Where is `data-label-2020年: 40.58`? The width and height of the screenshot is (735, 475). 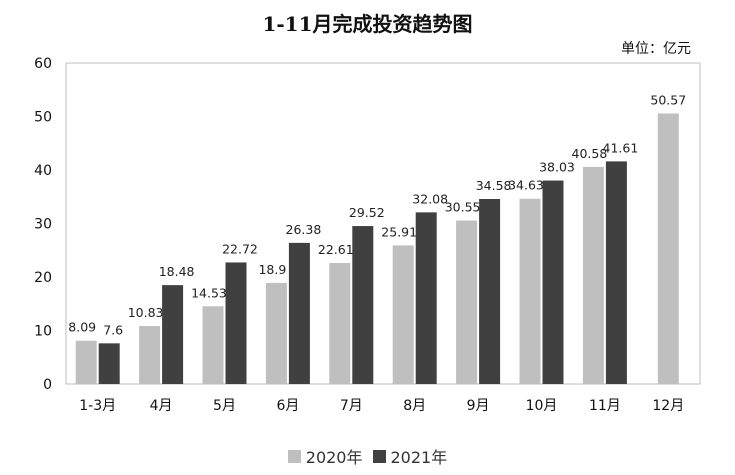
data-label-2020年: 40.58 is located at coordinates (590, 153).